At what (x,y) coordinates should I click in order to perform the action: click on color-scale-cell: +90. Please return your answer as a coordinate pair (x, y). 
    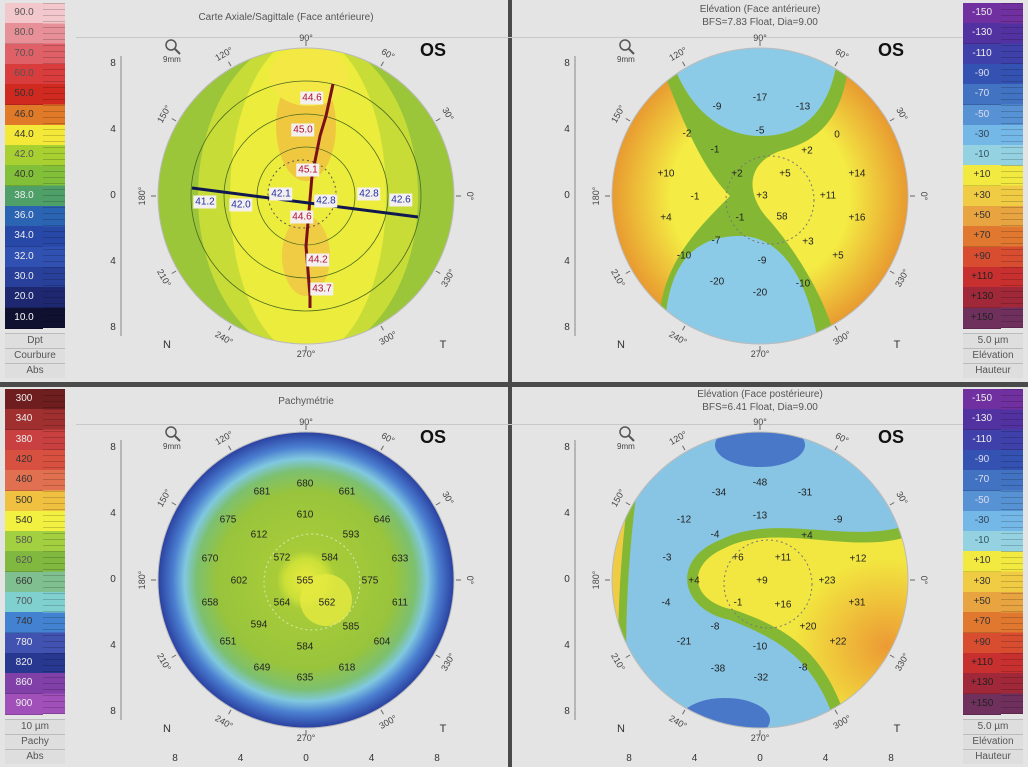
    Looking at the image, I should click on (982, 257).